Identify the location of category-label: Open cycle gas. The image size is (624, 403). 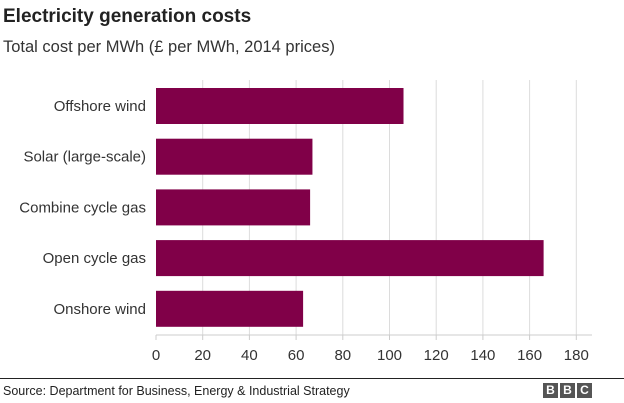
(94, 258).